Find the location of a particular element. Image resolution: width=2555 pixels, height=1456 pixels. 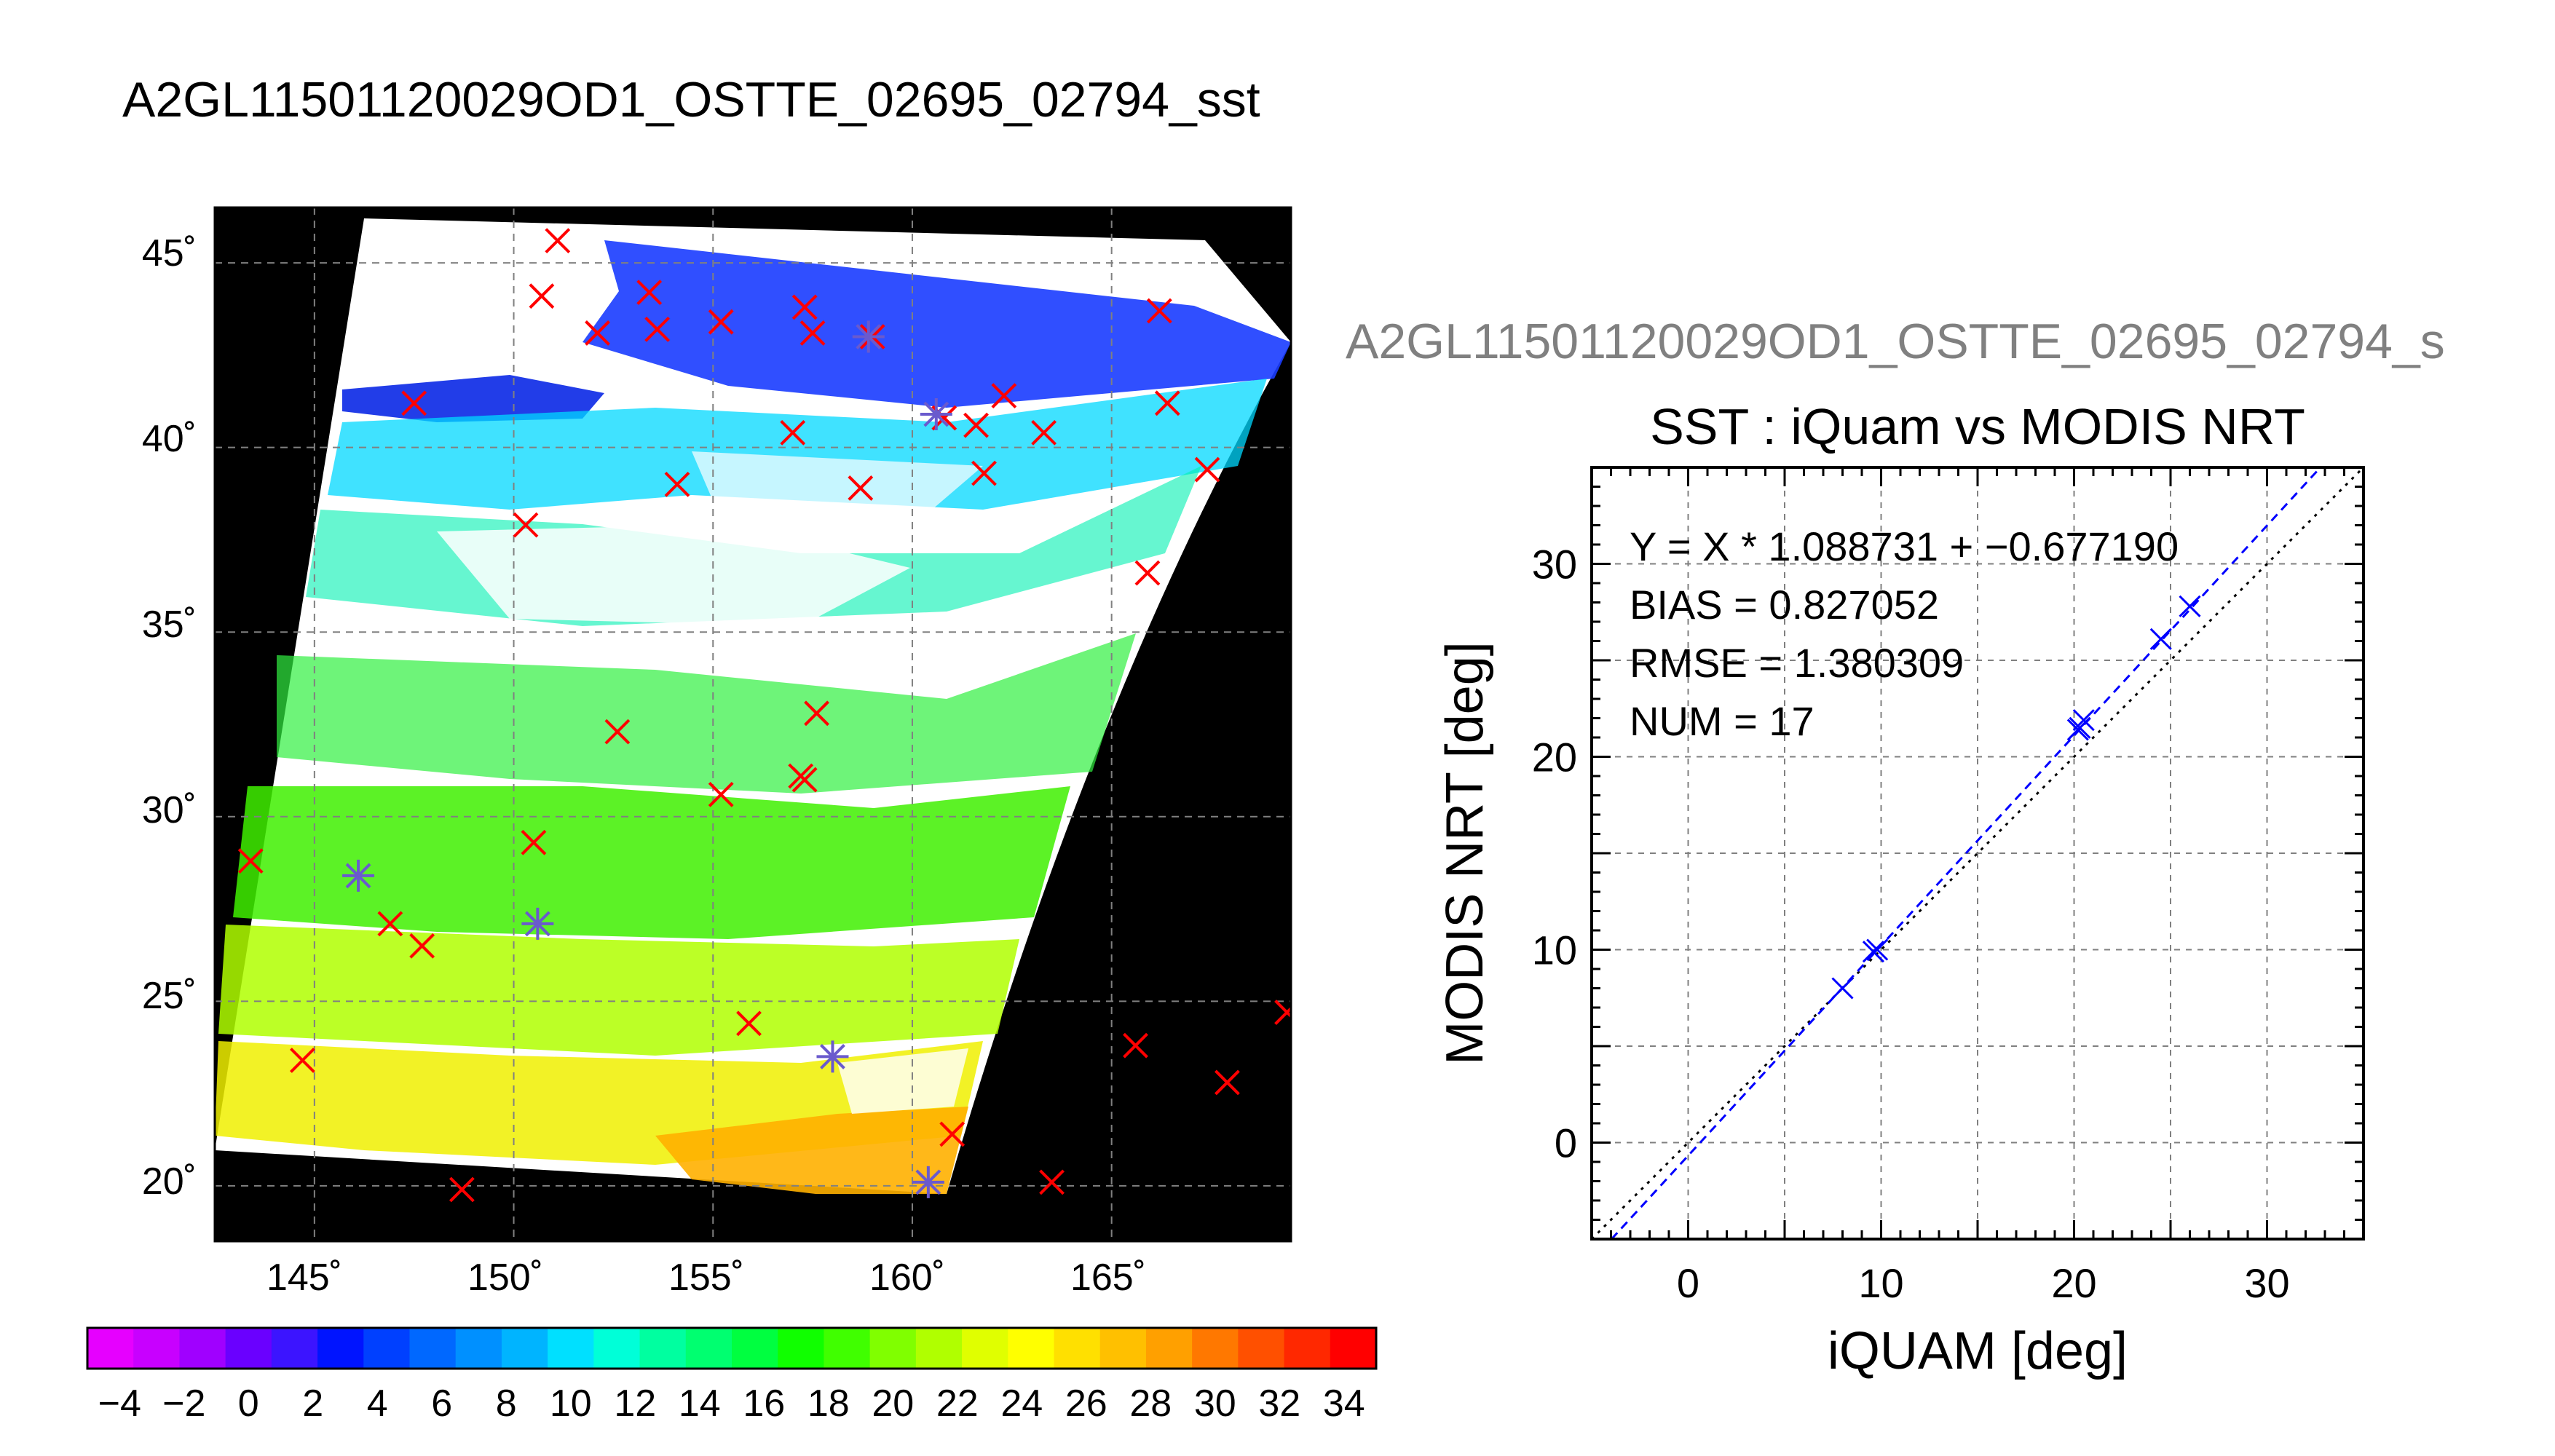

colorbar-tick-label: 28 is located at coordinates (1150, 1403).